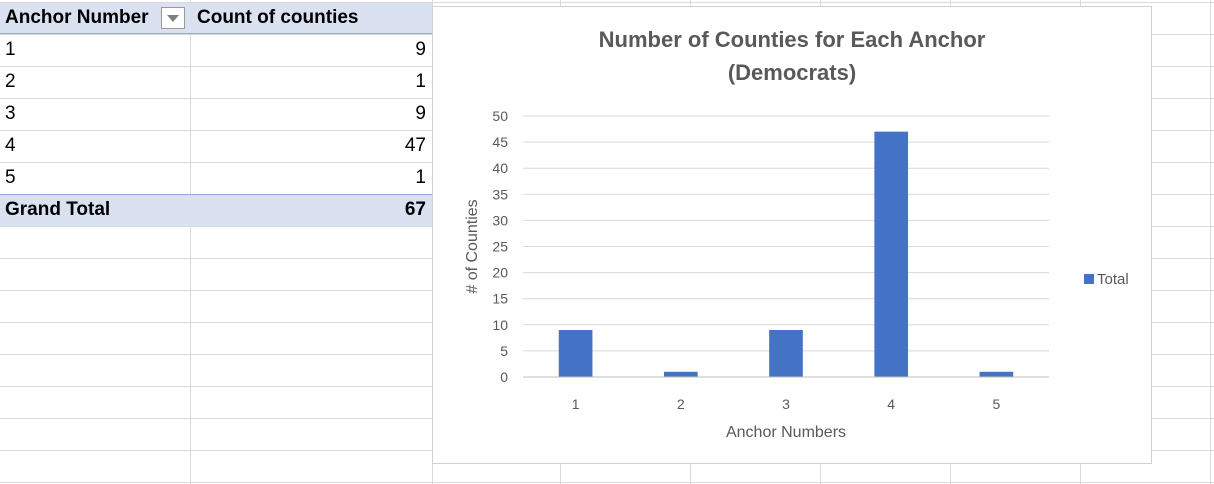 This screenshot has height=484, width=1214. I want to click on x-axis-title: Anchor Numbers, so click(786, 432).